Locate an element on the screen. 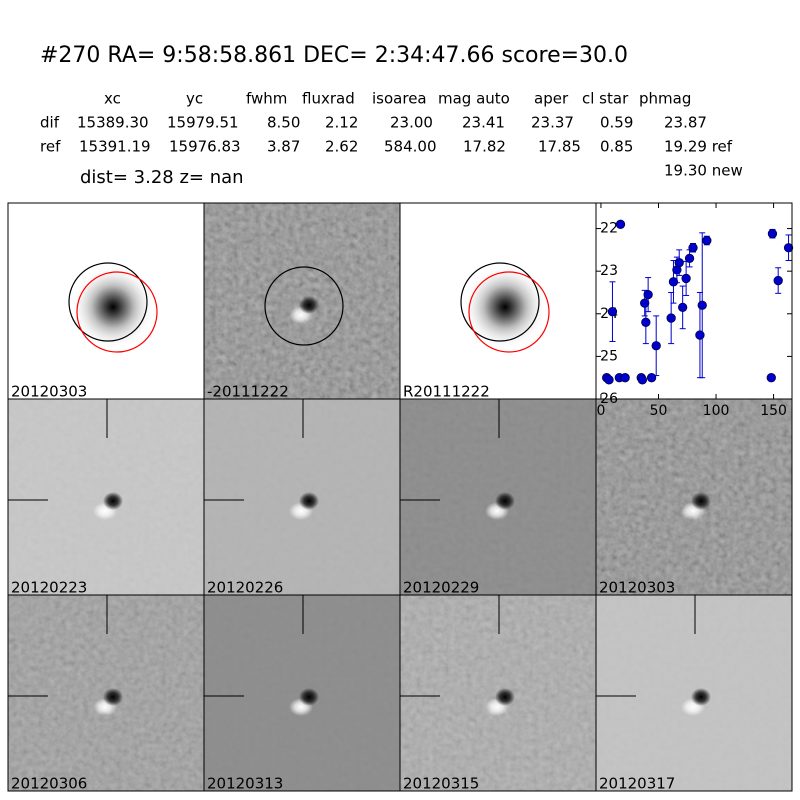 The image size is (800, 800). table-cell: 8.50 is located at coordinates (283, 123).